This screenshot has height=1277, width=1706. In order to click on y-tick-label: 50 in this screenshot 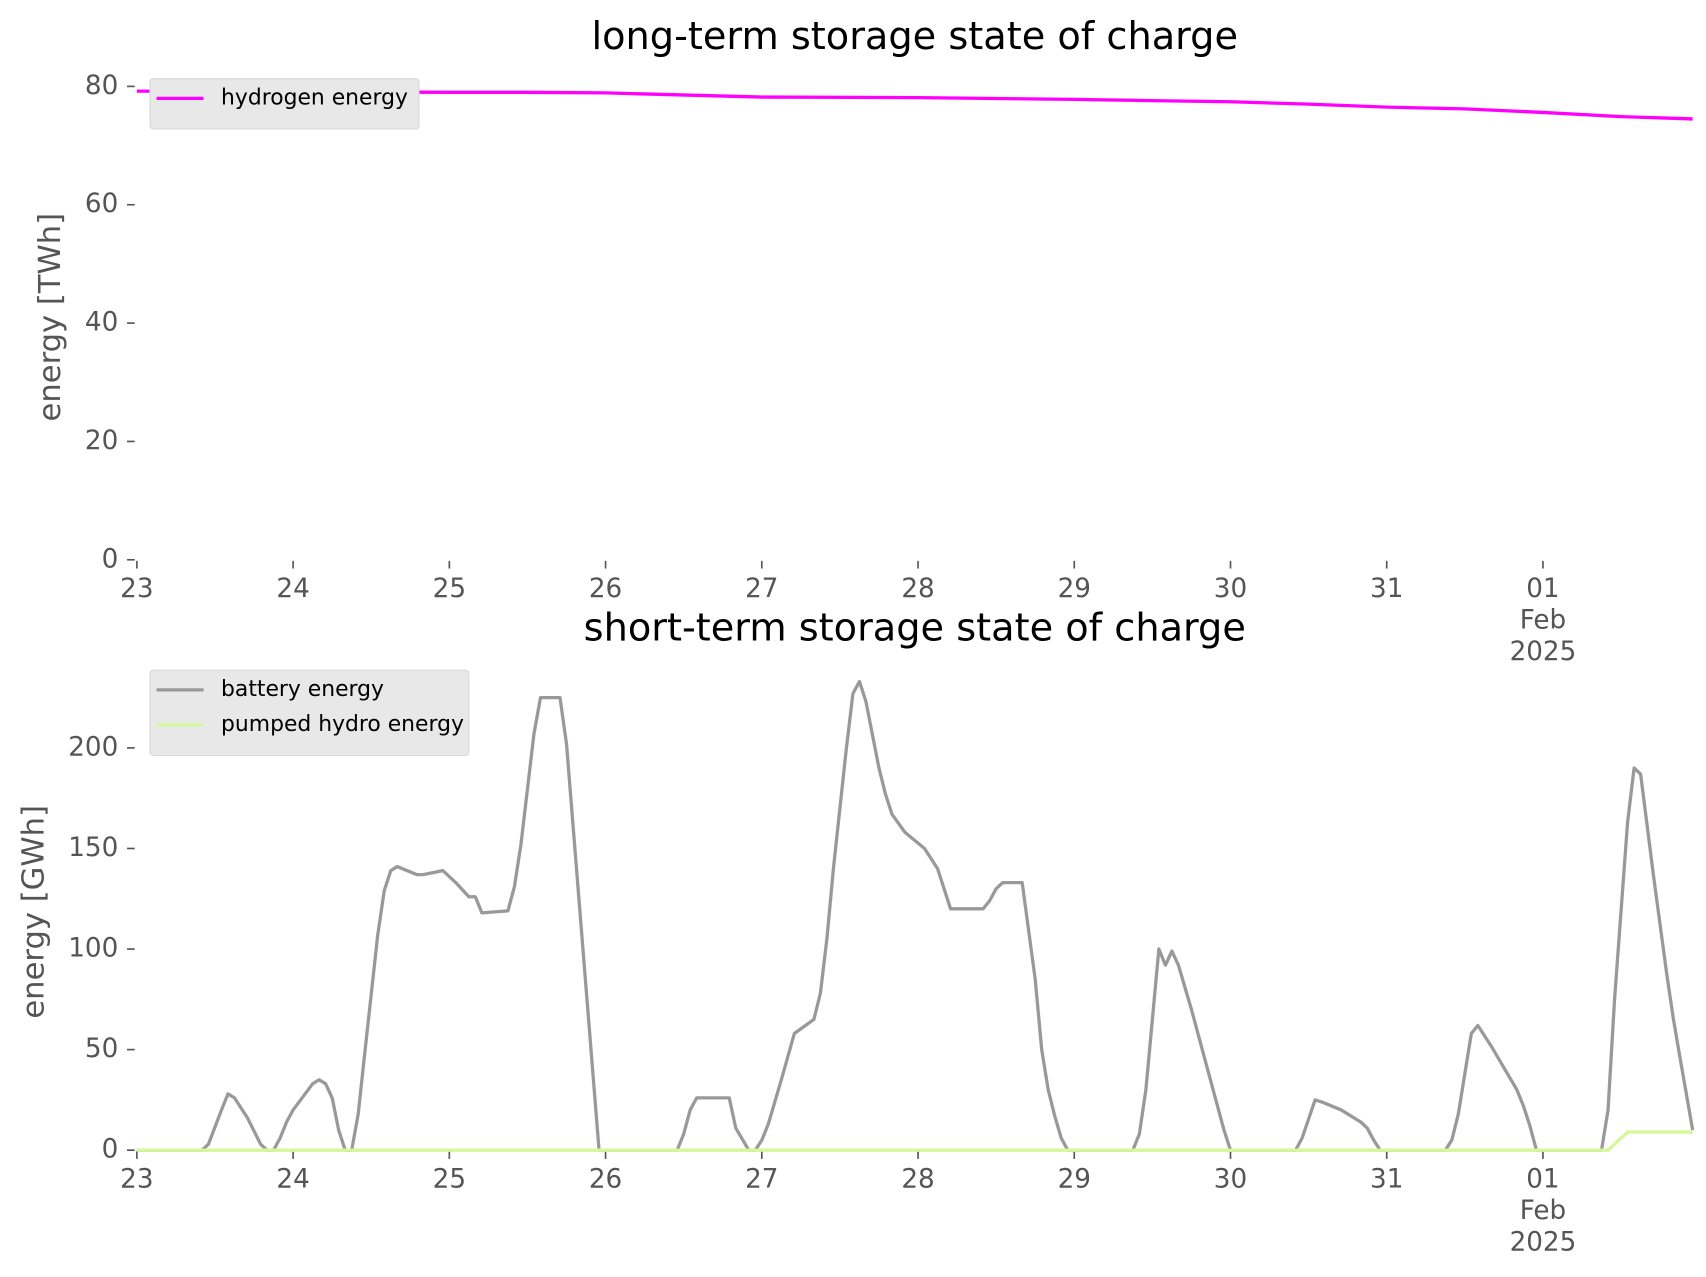, I will do `click(101, 1049)`.